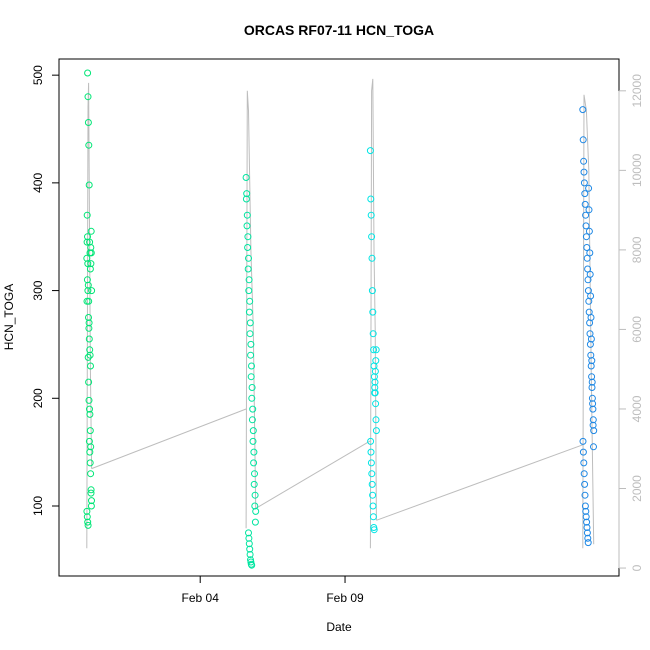 The height and width of the screenshot is (650, 650). What do you see at coordinates (201, 598) in the screenshot?
I see `x-tick-label: Feb 04` at bounding box center [201, 598].